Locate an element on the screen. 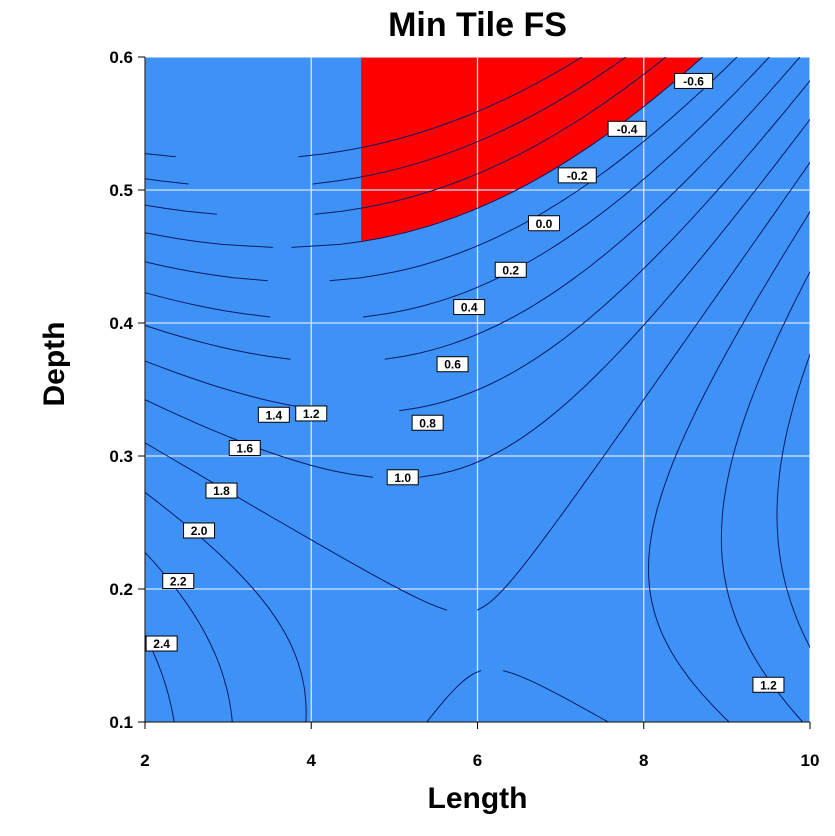 The width and height of the screenshot is (835, 836). x-tick-label: 4 is located at coordinates (312, 760).